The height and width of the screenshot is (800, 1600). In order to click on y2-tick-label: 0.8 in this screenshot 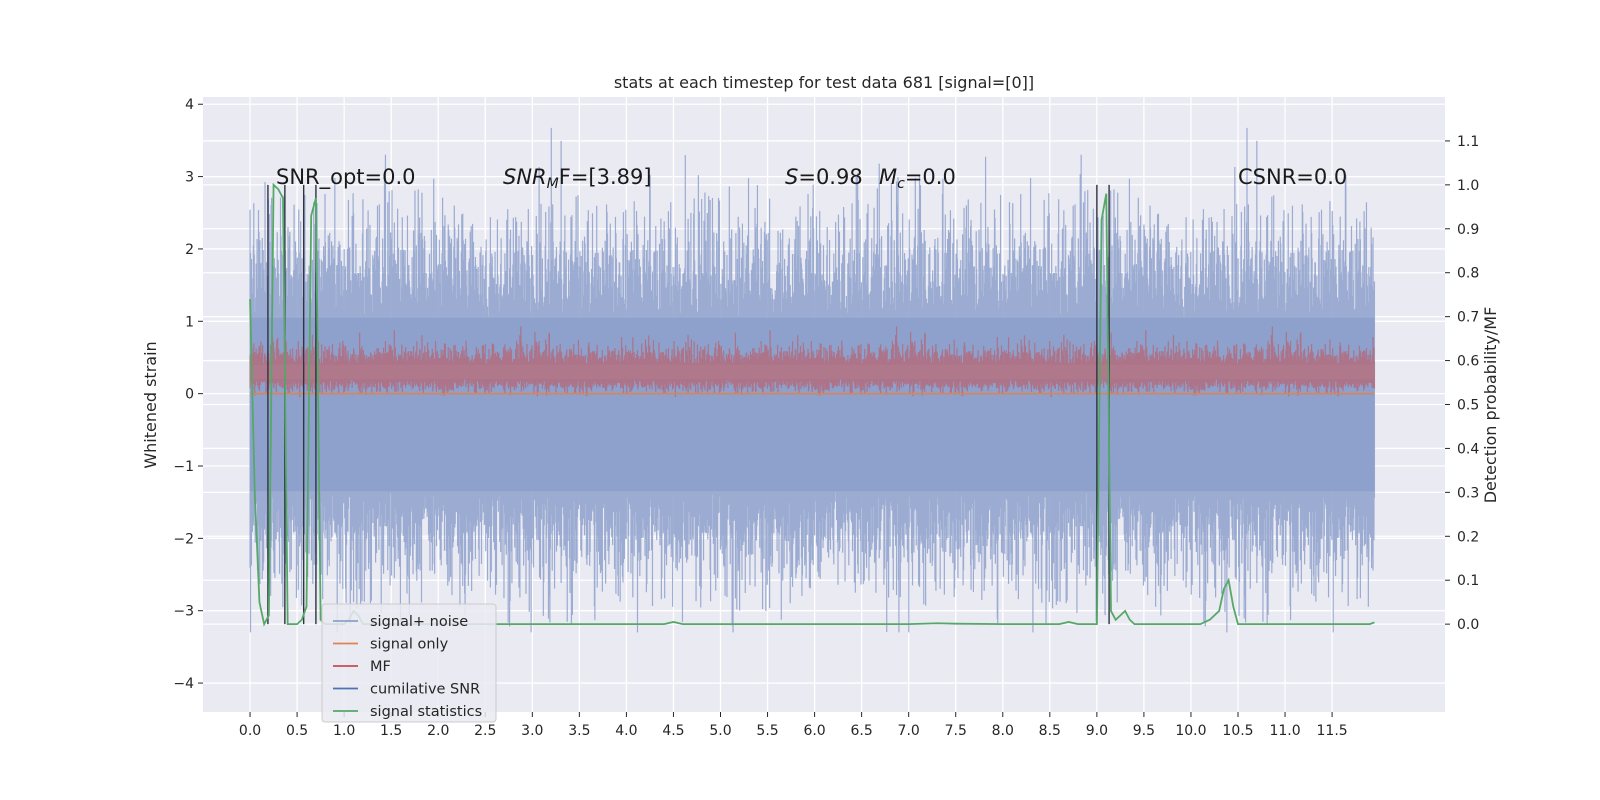, I will do `click(1468, 274)`.